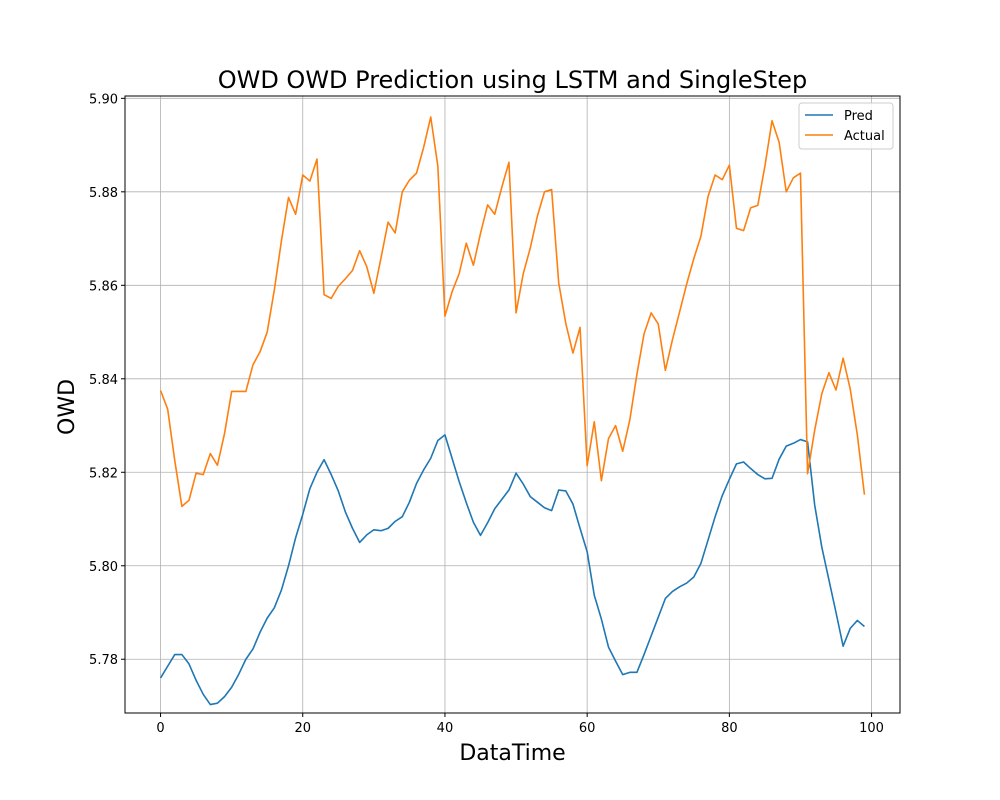  Describe the element at coordinates (587, 728) in the screenshot. I see `x-tick-label: 60` at that location.